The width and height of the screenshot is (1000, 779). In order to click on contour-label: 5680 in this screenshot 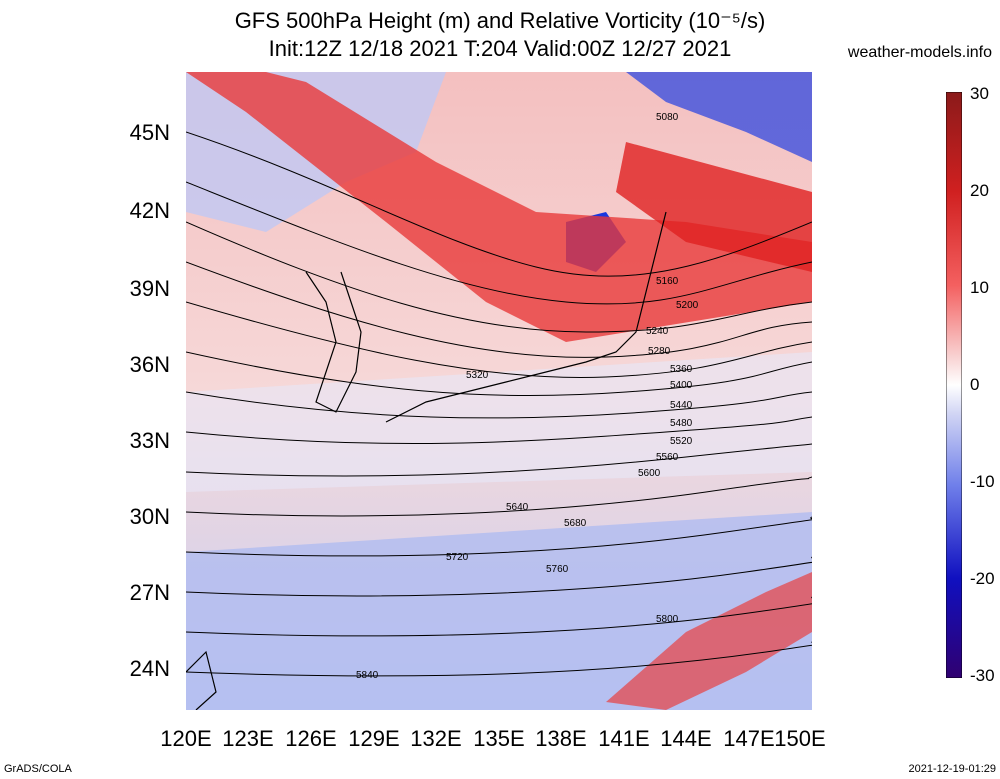, I will do `click(575, 523)`.